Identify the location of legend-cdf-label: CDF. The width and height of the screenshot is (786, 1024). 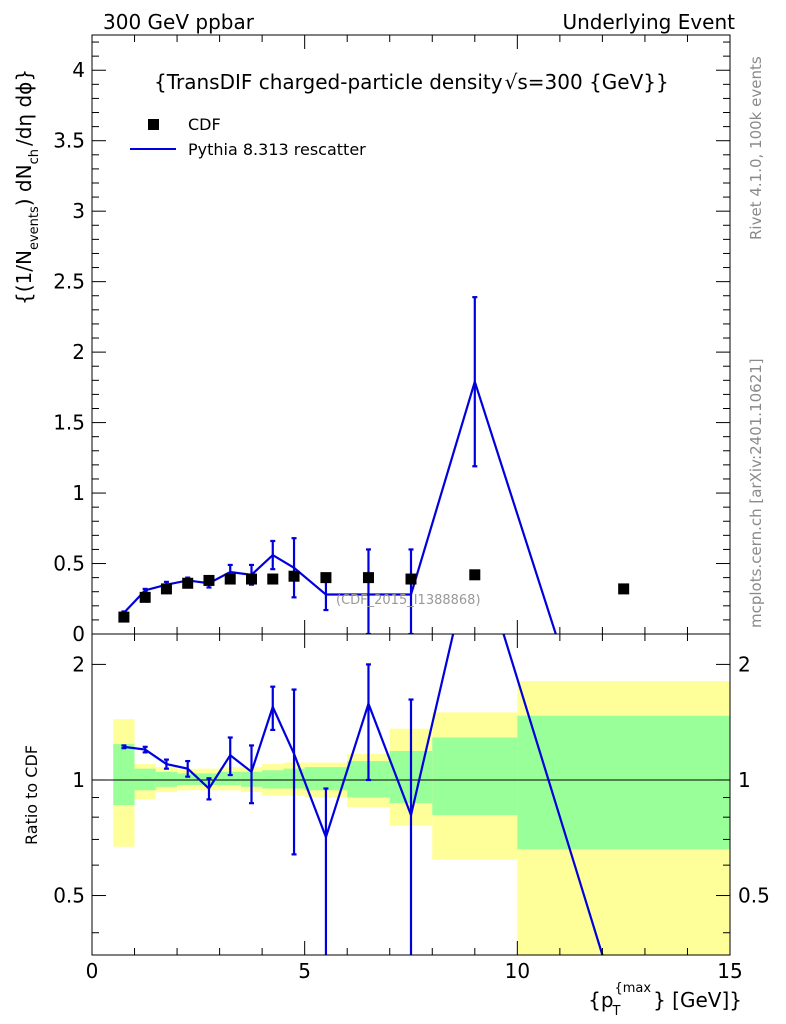
(204, 124).